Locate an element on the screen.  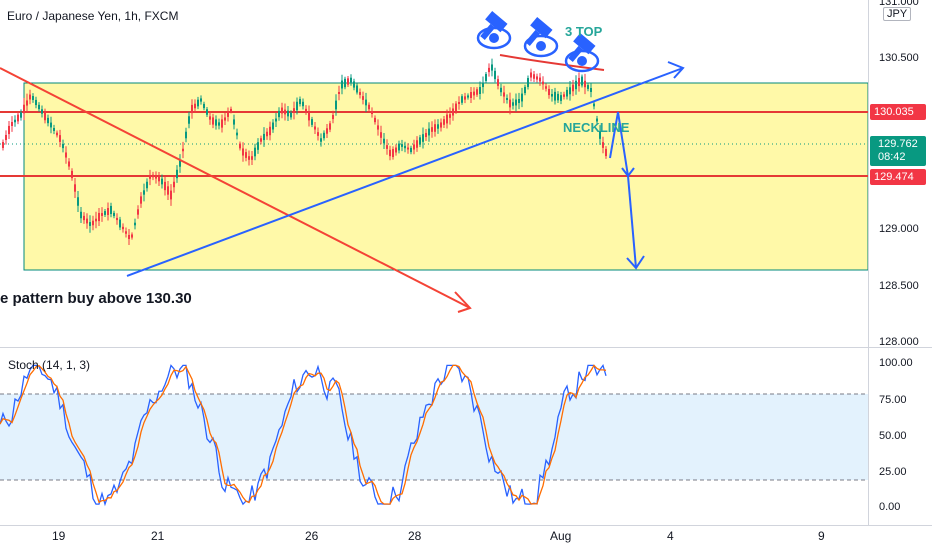
time-label: 19 is located at coordinates (59, 536).